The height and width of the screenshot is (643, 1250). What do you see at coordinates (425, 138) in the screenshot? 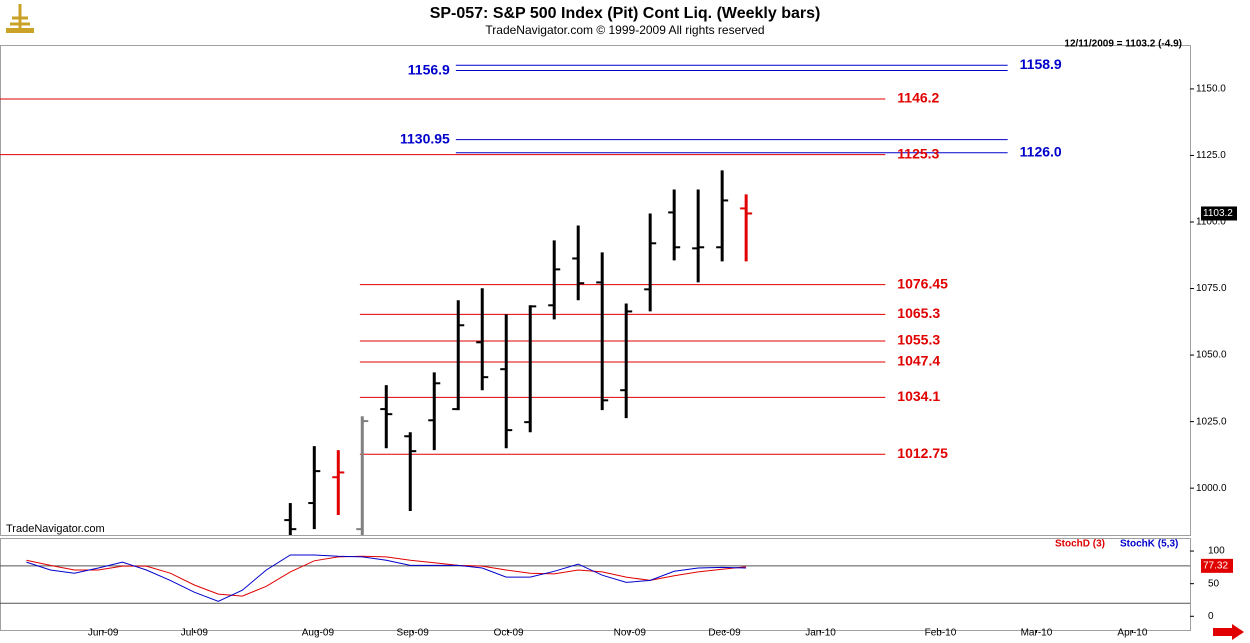
I see `level-label: 1130.95` at bounding box center [425, 138].